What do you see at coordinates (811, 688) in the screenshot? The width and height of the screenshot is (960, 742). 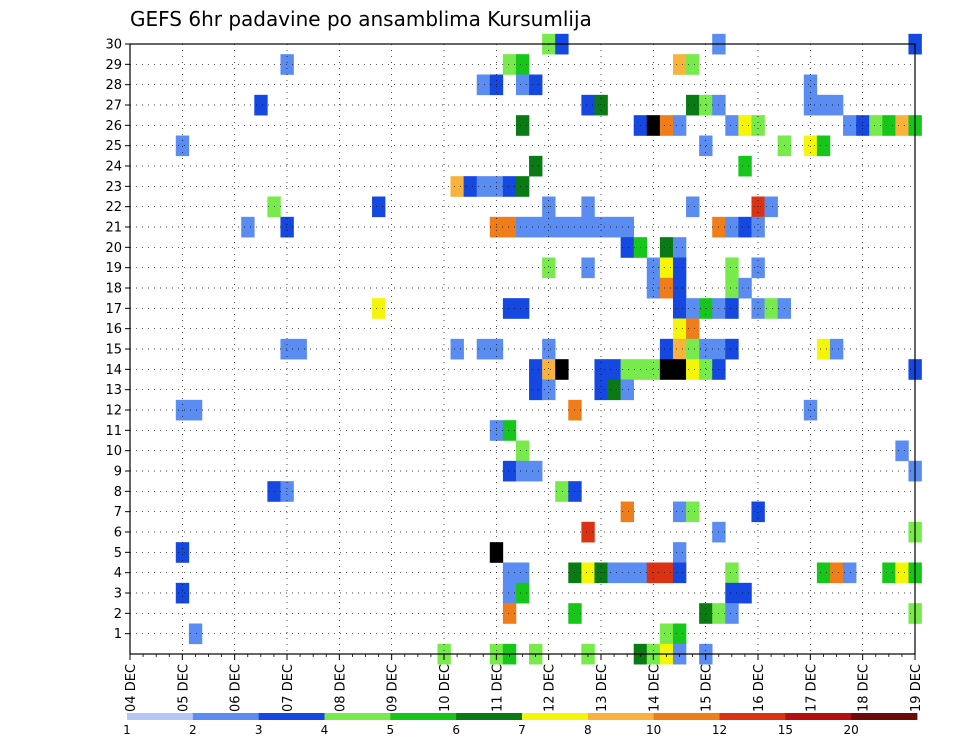 I see `x-tick-label: 17 DEC` at bounding box center [811, 688].